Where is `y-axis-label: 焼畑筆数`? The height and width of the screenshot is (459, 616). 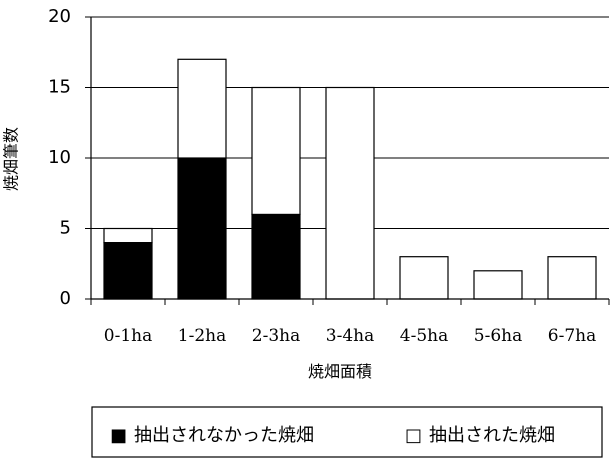
y-axis-label: 焼畑筆数 is located at coordinates (11, 159).